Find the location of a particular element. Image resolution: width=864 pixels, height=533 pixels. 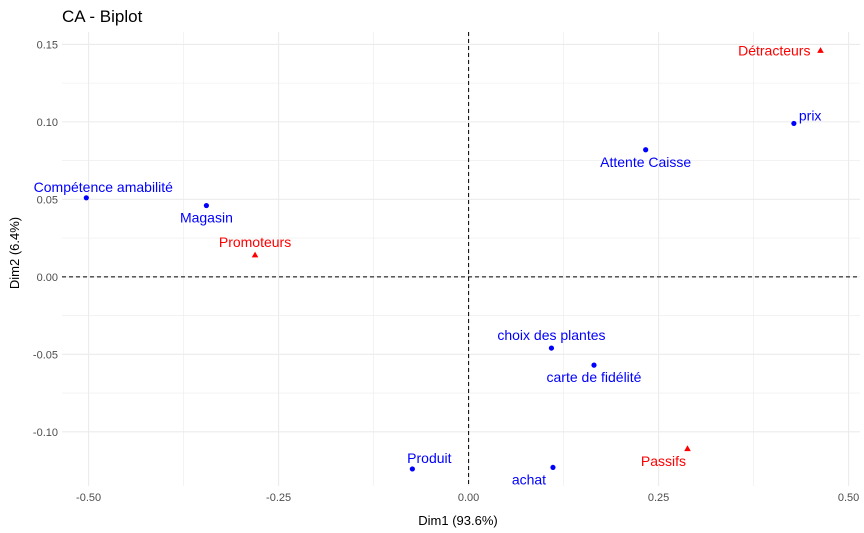

label-magasin: Magasin is located at coordinates (206, 218).